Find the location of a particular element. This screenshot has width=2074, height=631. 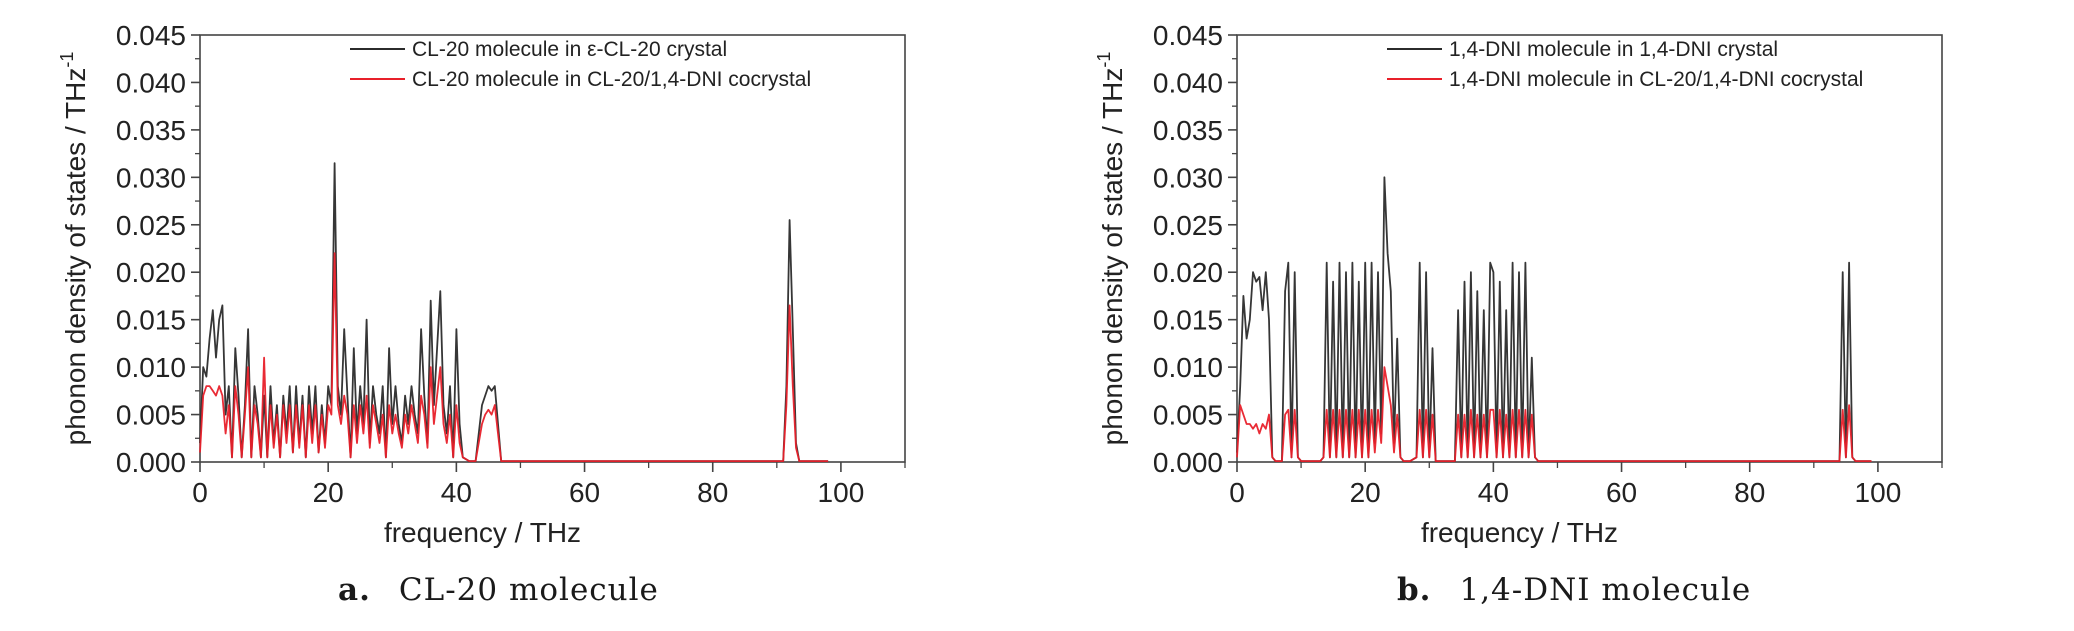

caption-letter: a. is located at coordinates (354, 590).